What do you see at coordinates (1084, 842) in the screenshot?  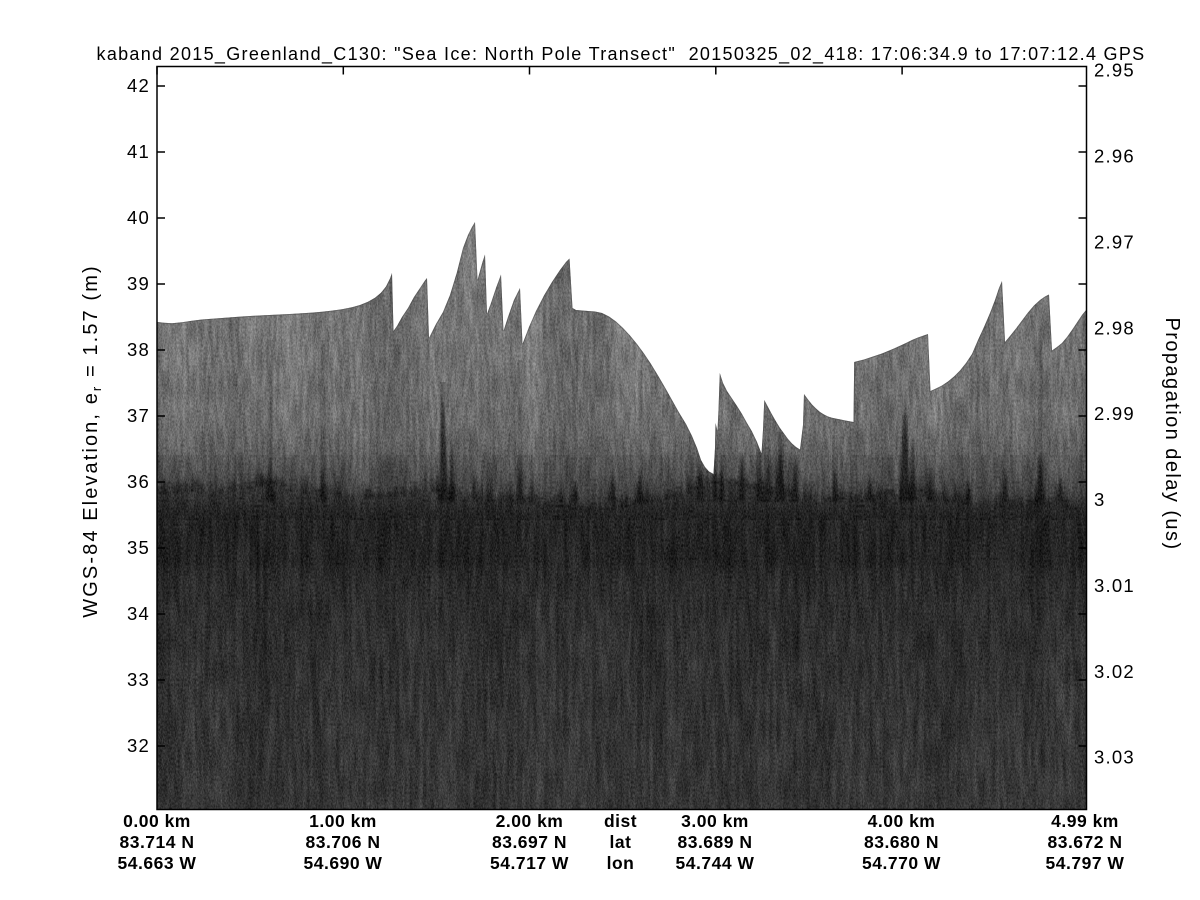 I see `svg-text: 83.672 N` at bounding box center [1084, 842].